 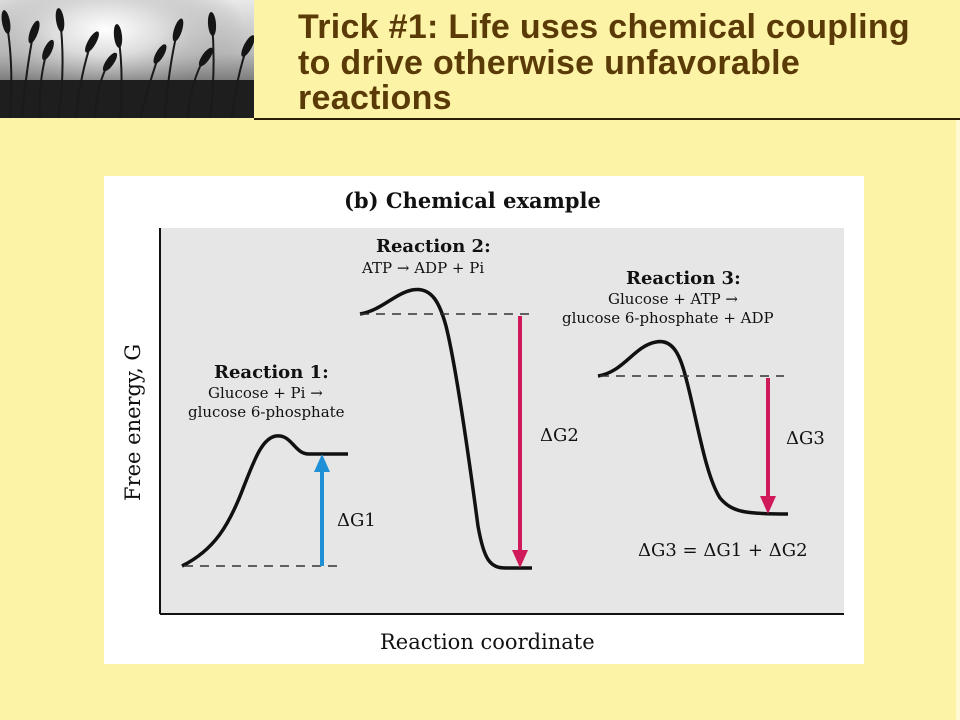 I want to click on coupling-equation: ΔG3 = ΔG1 + ΔG2, so click(x=723, y=550).